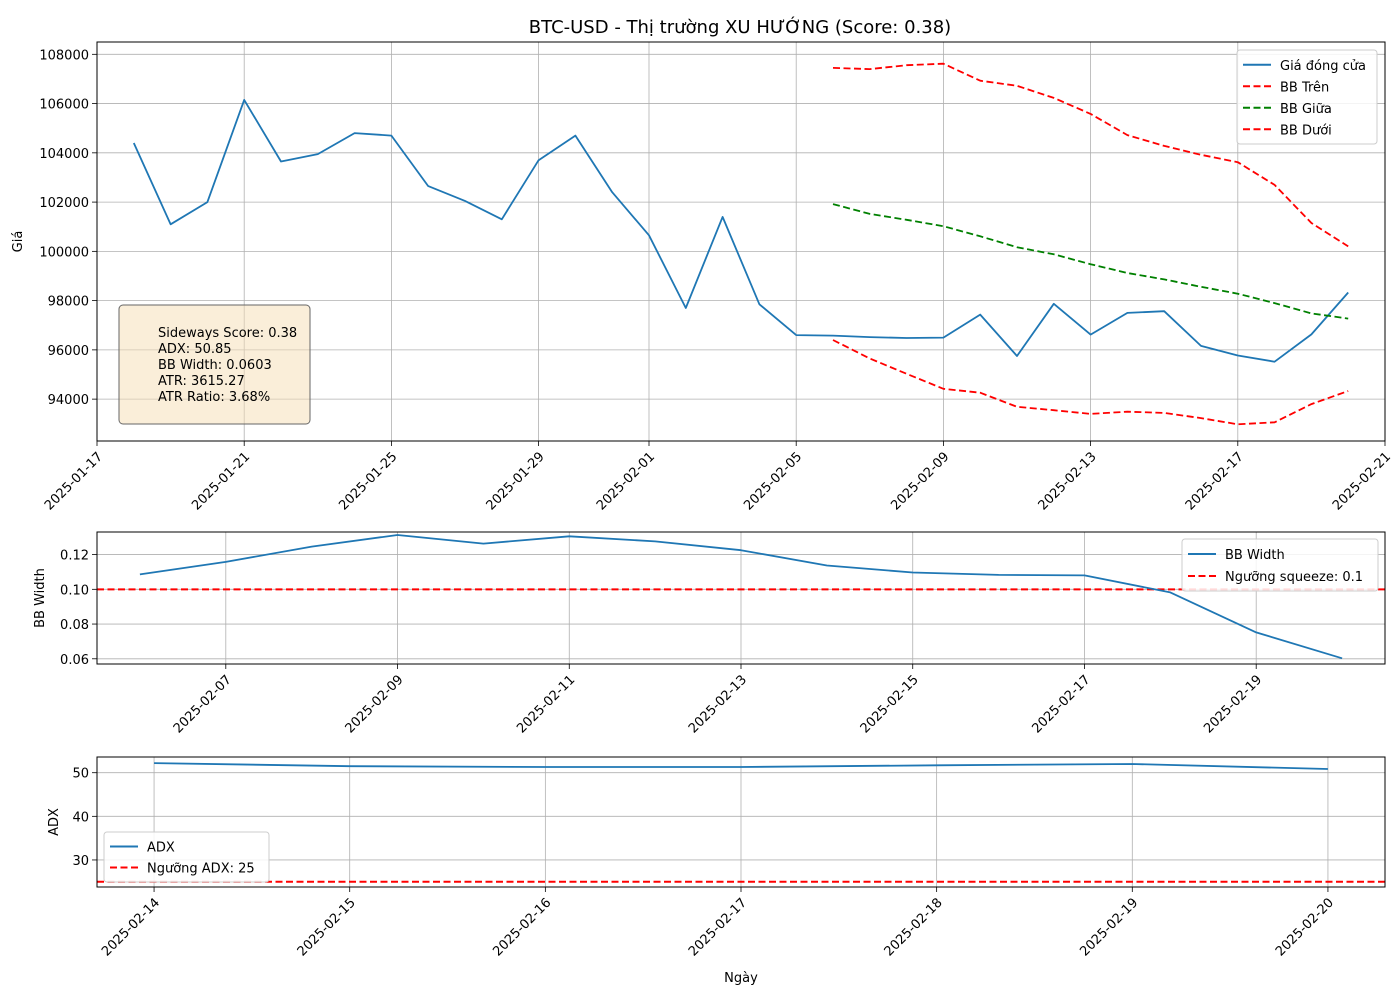 The width and height of the screenshot is (1400, 1000). What do you see at coordinates (546, 704) in the screenshot?
I see `x-tick-label: 2025-02-11` at bounding box center [546, 704].